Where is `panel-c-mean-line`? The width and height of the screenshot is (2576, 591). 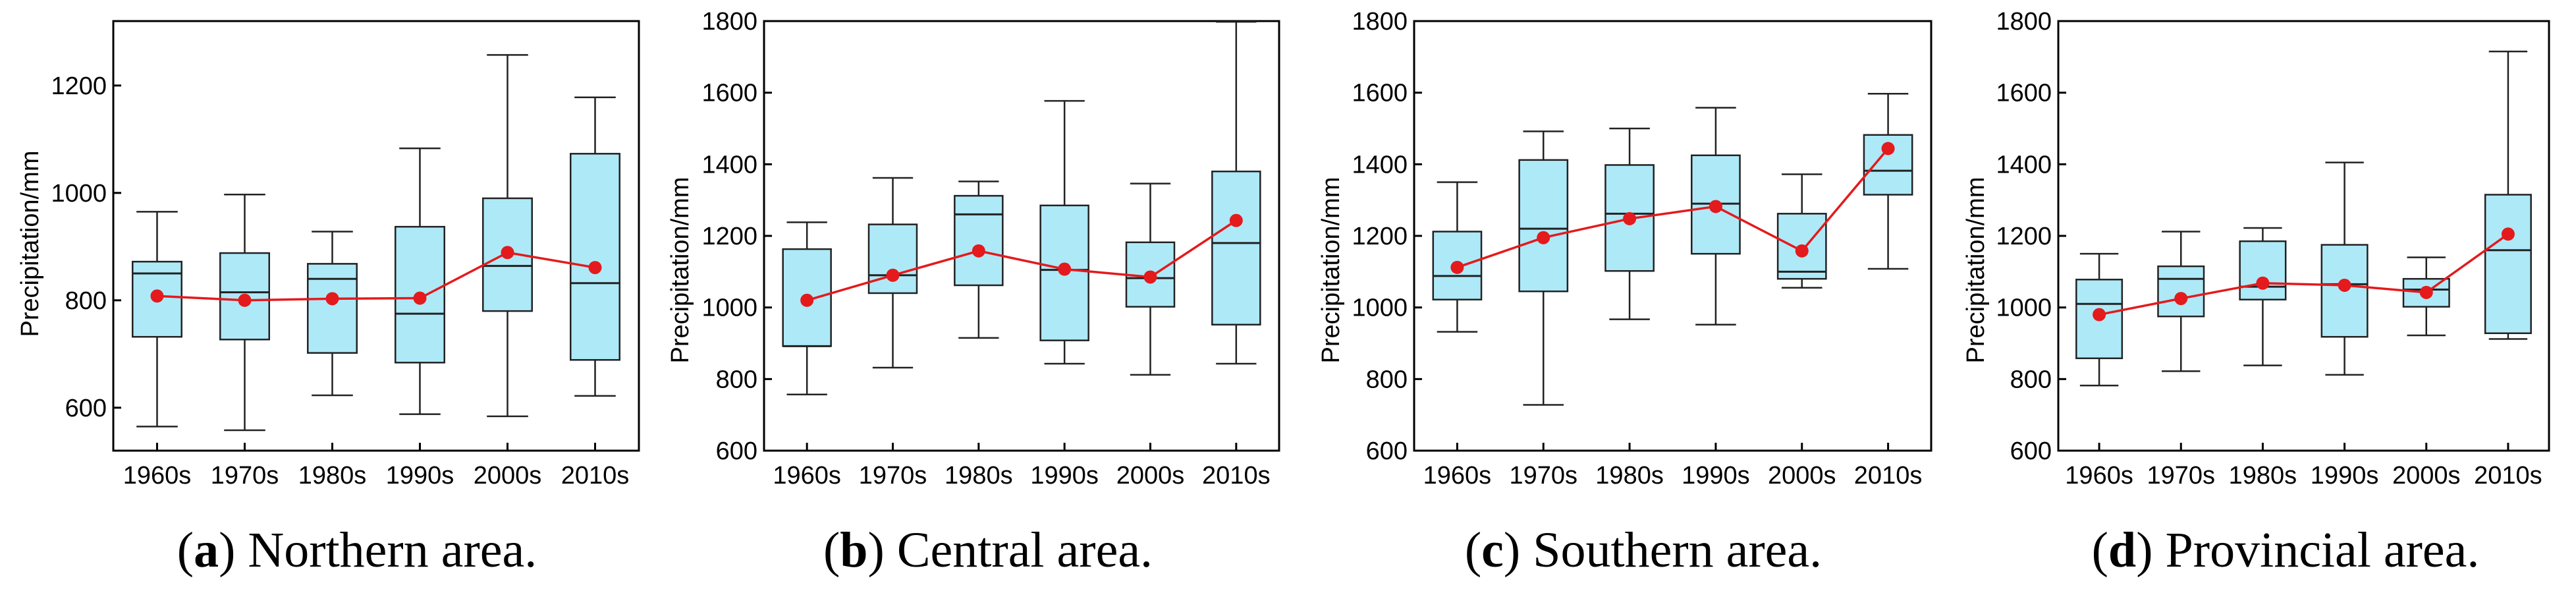
panel-c-mean-line is located at coordinates (1672, 208).